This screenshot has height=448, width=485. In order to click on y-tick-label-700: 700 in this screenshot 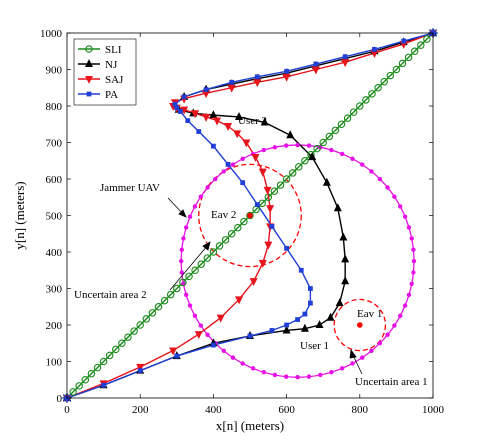, I will do `click(54, 144)`.